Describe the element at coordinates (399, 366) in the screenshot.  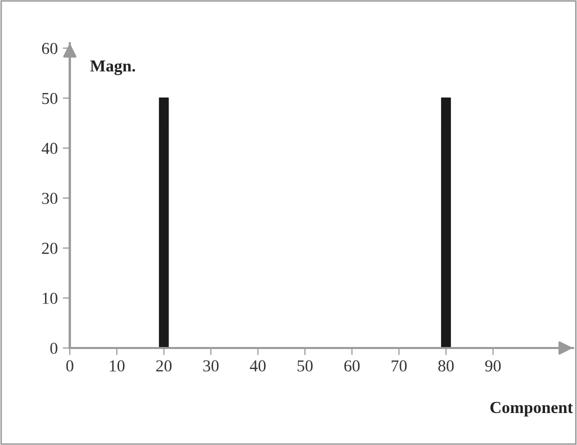
I see `x-tick-label: 70` at that location.